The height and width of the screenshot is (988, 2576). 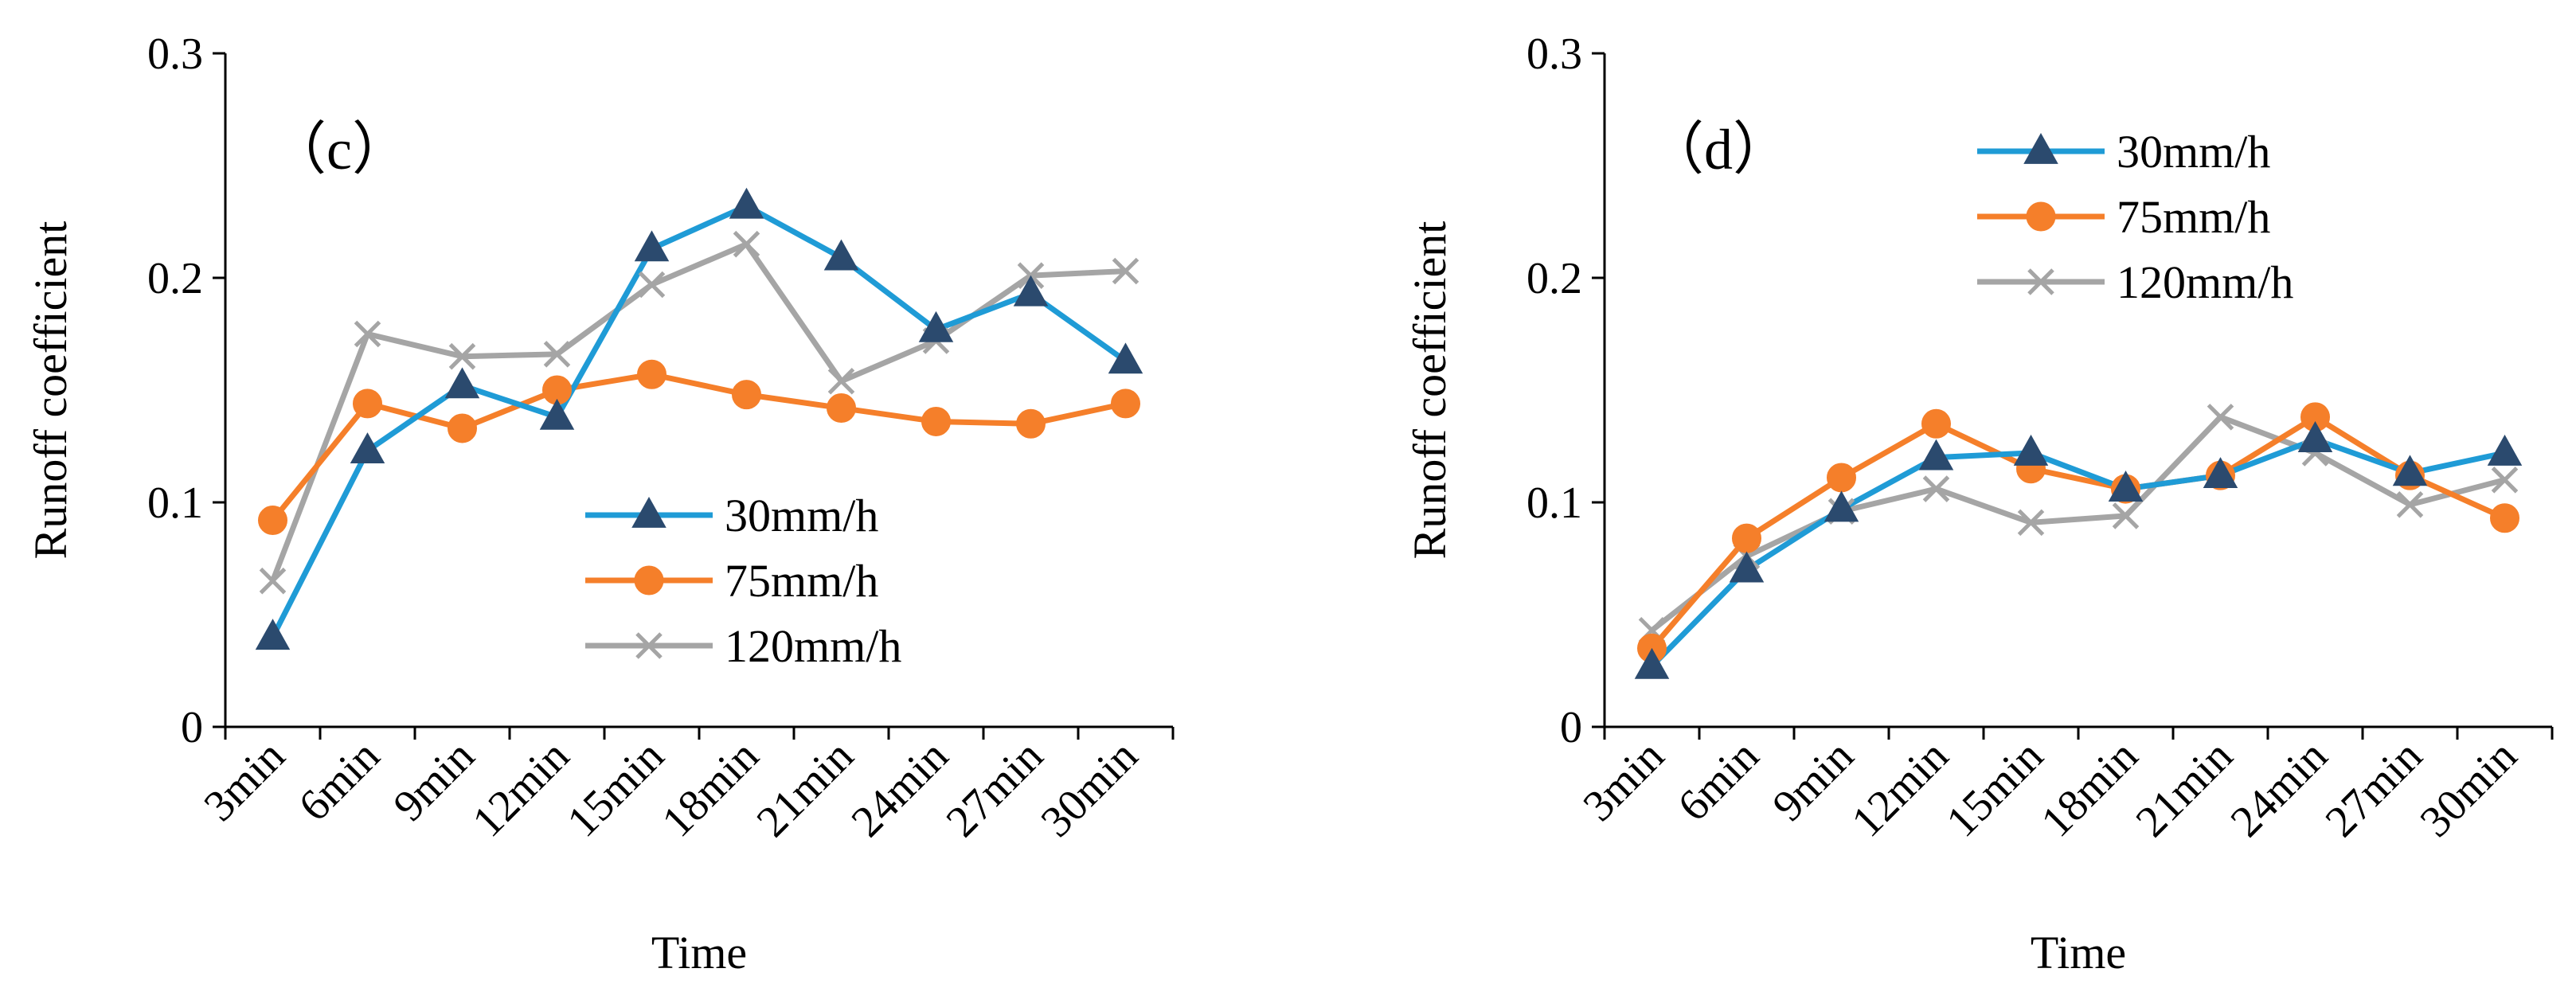 I want to click on panel-label: （c）, so click(x=339, y=150).